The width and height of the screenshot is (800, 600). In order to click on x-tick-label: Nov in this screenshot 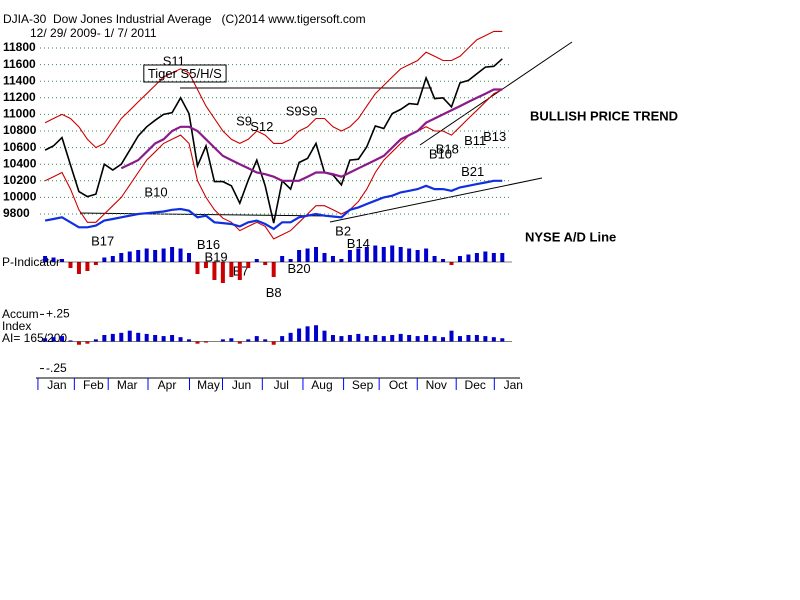, I will do `click(436, 385)`.